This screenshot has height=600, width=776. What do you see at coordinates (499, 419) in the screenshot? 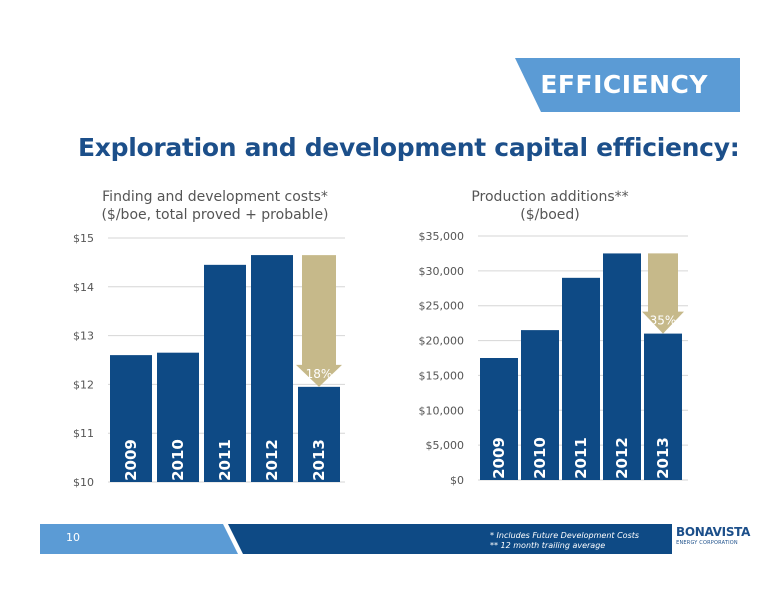
I see `pa-bar-2009` at bounding box center [499, 419].